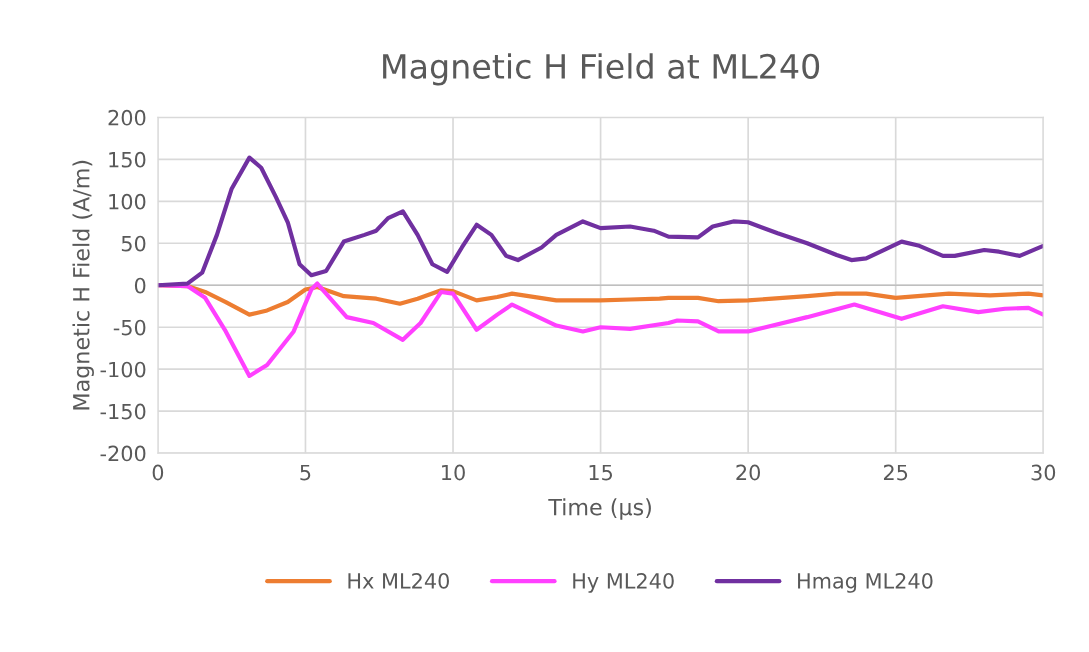  Describe the element at coordinates (623, 582) in the screenshot. I see `legend-label: Hy ML240` at that location.